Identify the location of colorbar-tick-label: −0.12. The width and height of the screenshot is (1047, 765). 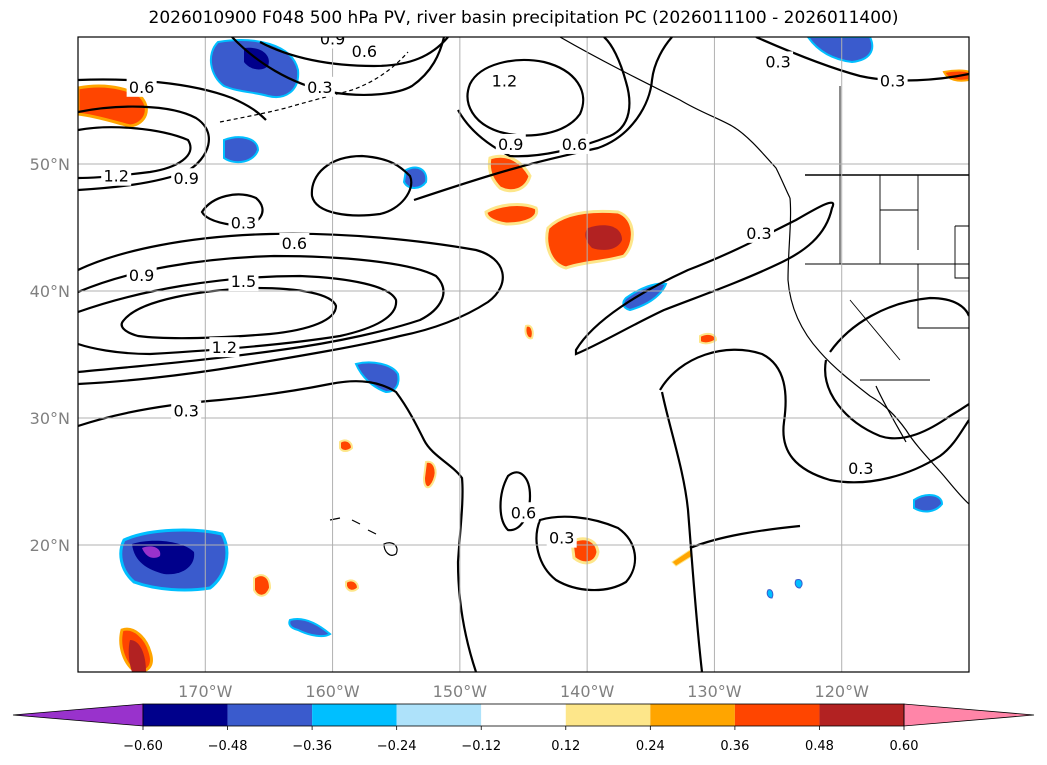
(481, 746).